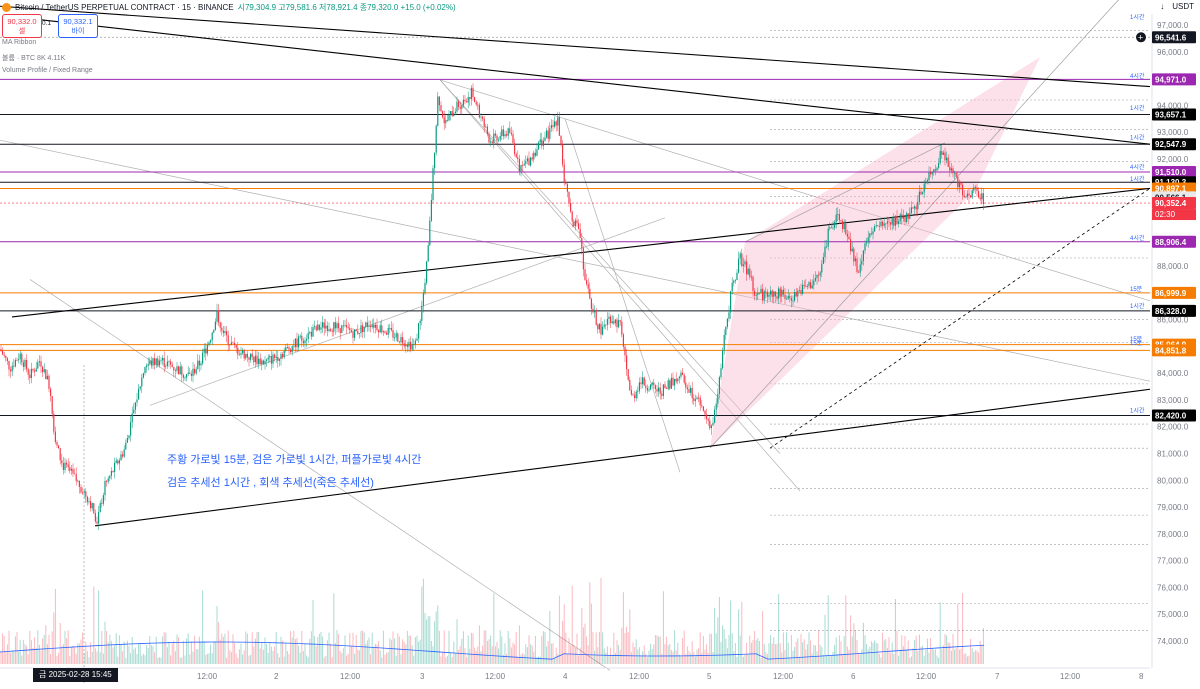  I want to click on currency-label: USDT, so click(1183, 6).